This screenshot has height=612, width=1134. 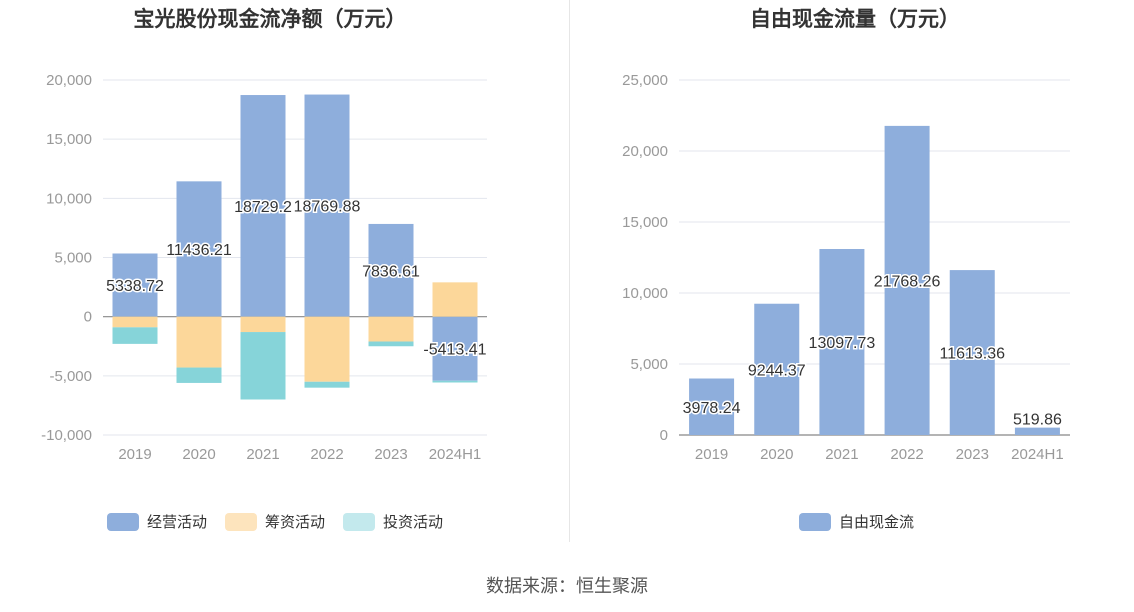 What do you see at coordinates (1037, 431) in the screenshot?
I see `bar-free-cash-flow-2024H1` at bounding box center [1037, 431].